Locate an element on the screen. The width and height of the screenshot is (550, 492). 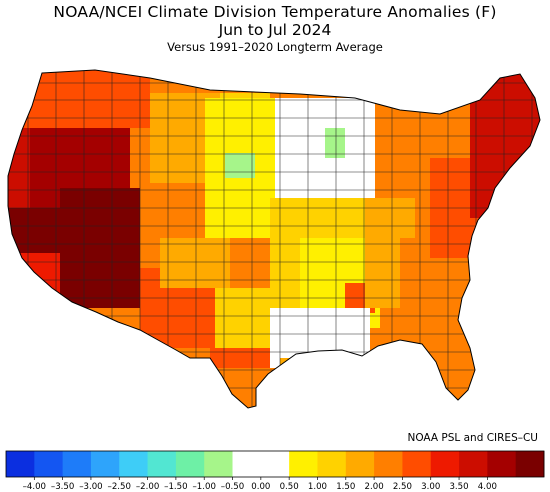
colorbar-tick-label: –2.00 is located at coordinates (147, 487).